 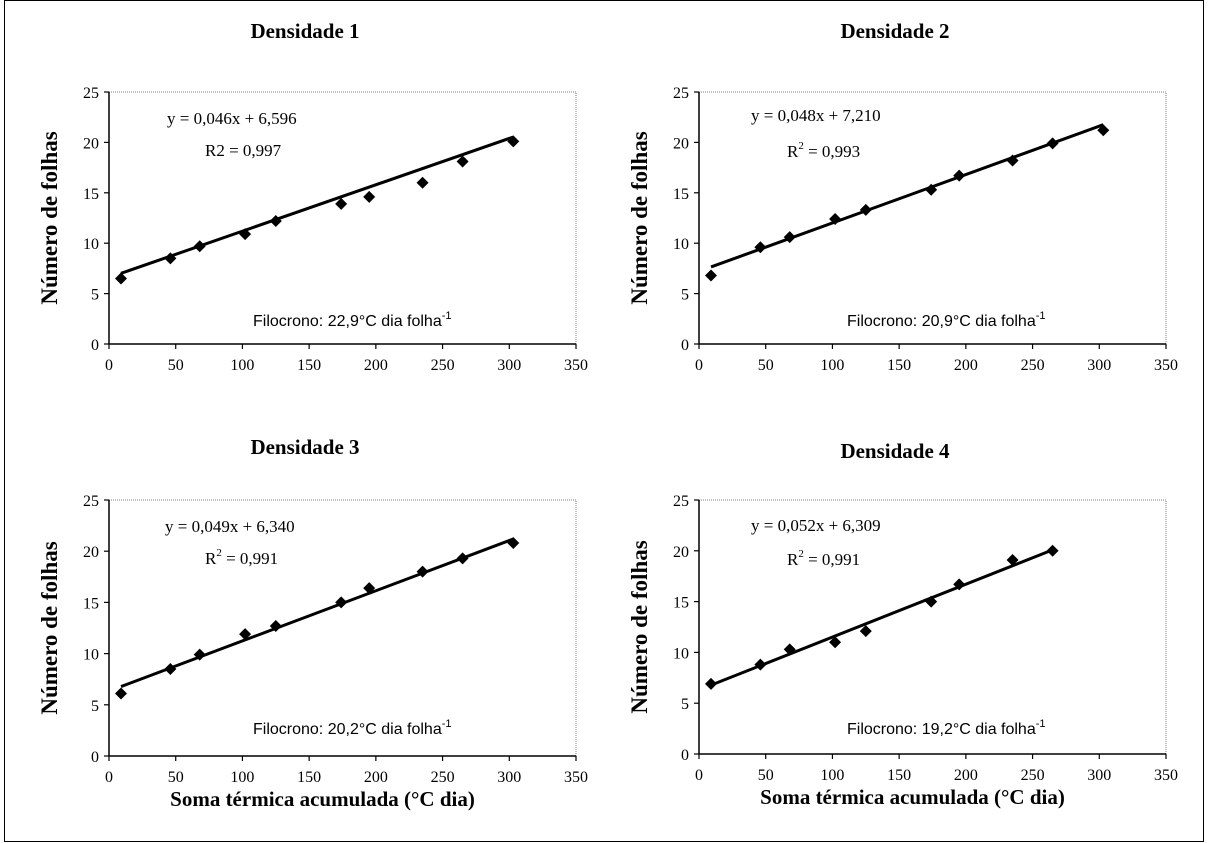 What do you see at coordinates (305, 447) in the screenshot?
I see `panel-title: Densidade 3` at bounding box center [305, 447].